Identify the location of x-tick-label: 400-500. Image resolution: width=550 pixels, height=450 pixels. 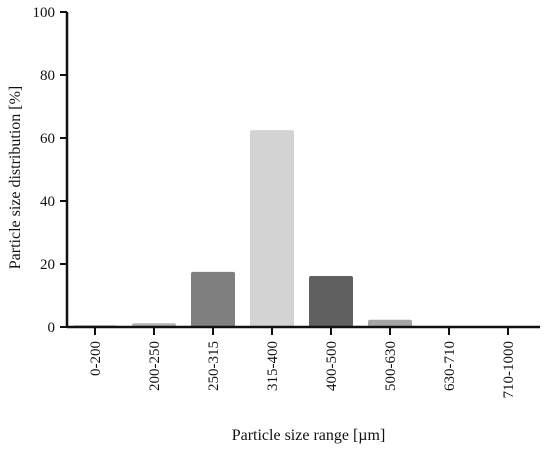
(332, 366).